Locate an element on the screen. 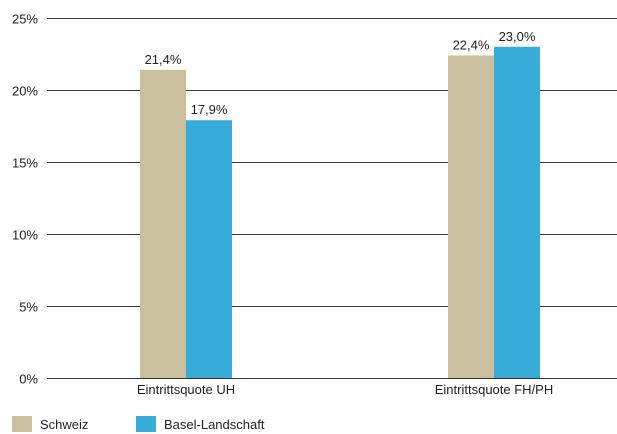 This screenshot has height=434, width=617. data-labels: 21,4% 17,9% 22,4% 23,0% is located at coordinates (340, 73).